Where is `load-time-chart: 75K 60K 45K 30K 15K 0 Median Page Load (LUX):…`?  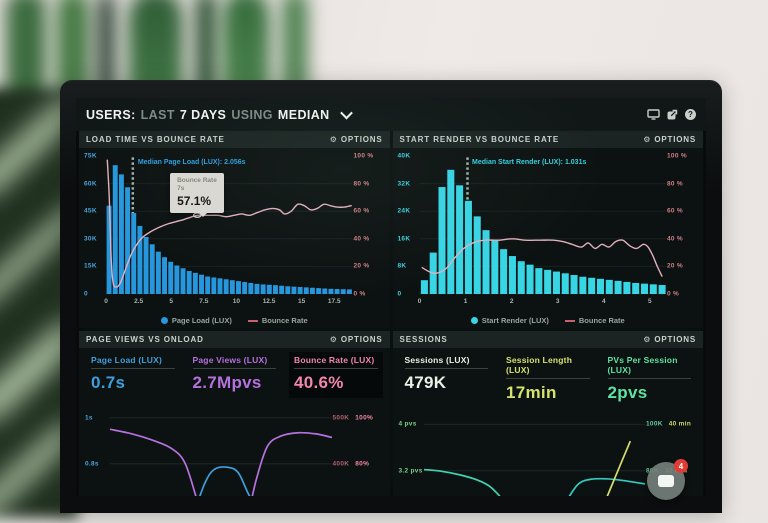 load-time-chart: 75K 60K 45K 30K 15K 0 Median Page Load (LUX):… is located at coordinates (234, 238).